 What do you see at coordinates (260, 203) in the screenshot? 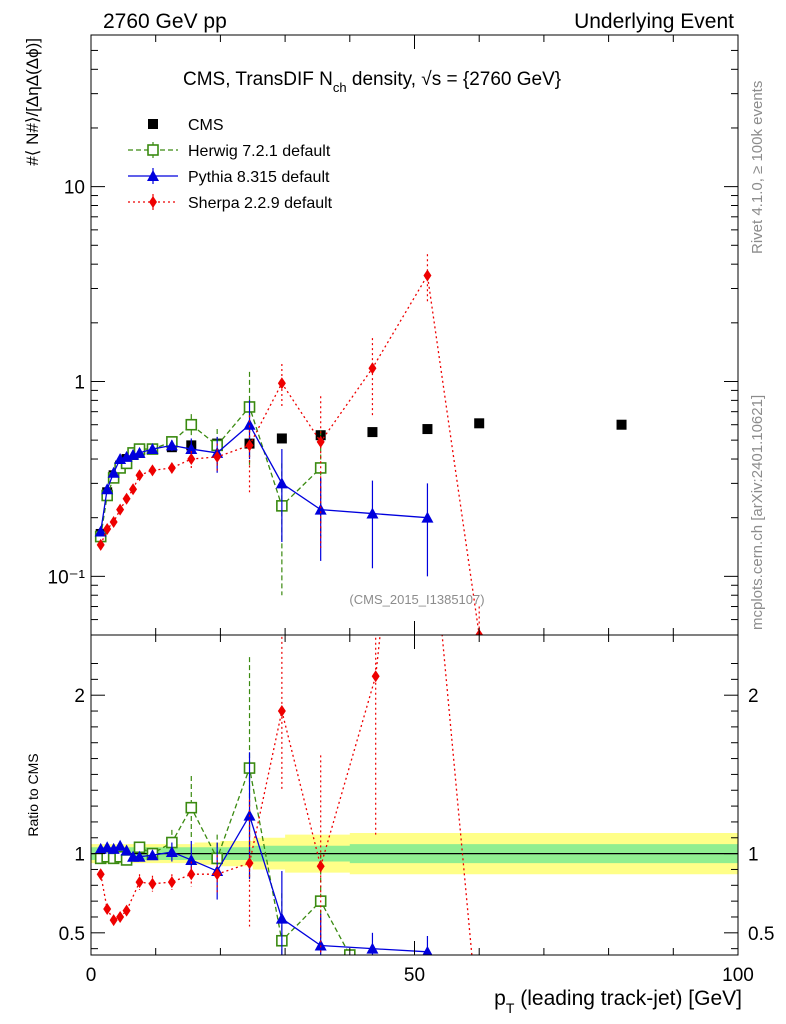
I see `legend-label: Sherpa 2.2.9 default` at bounding box center [260, 203].